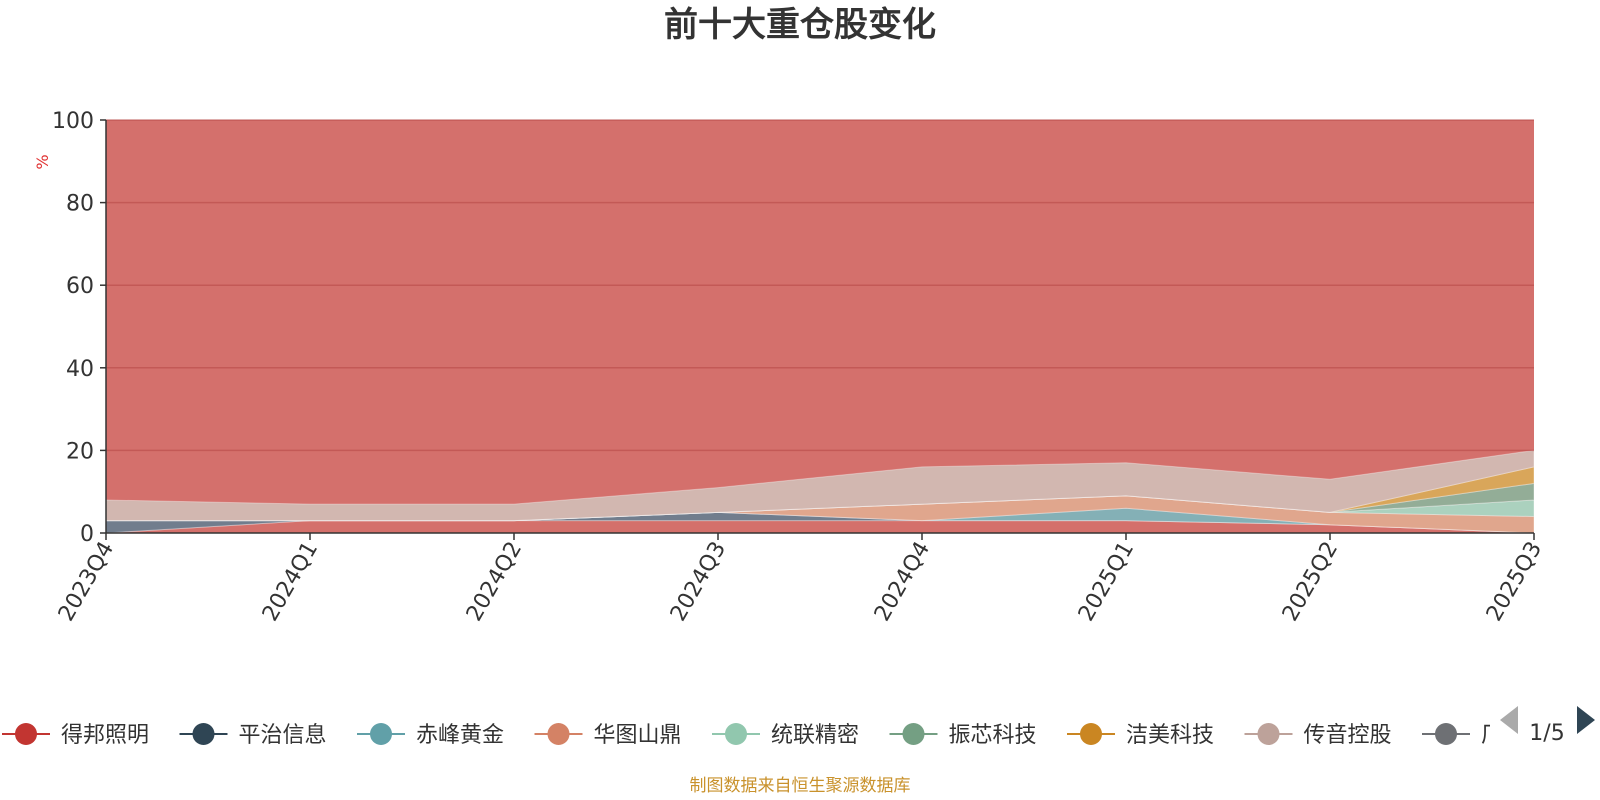 The image size is (1600, 800). I want to click on legend-item: 赤峰黄金, so click(430, 735).